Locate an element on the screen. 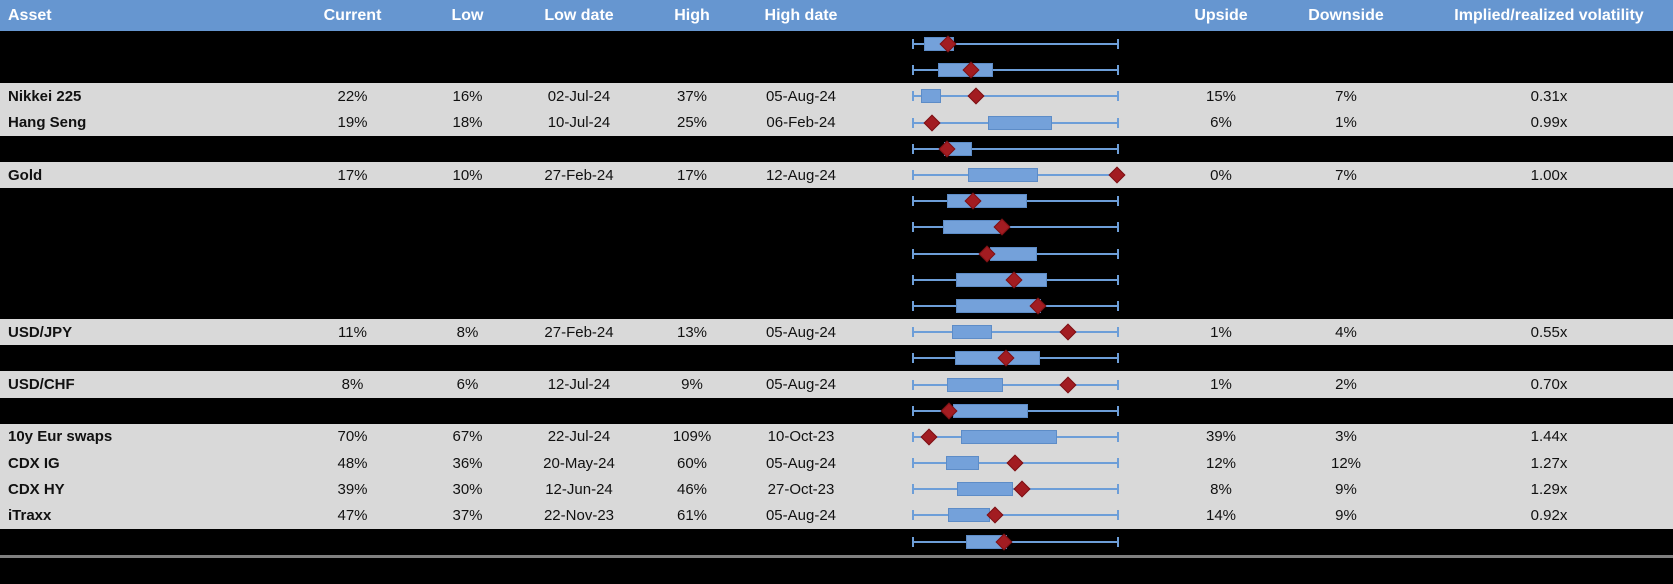  cell-downside: 2% is located at coordinates (1346, 385).